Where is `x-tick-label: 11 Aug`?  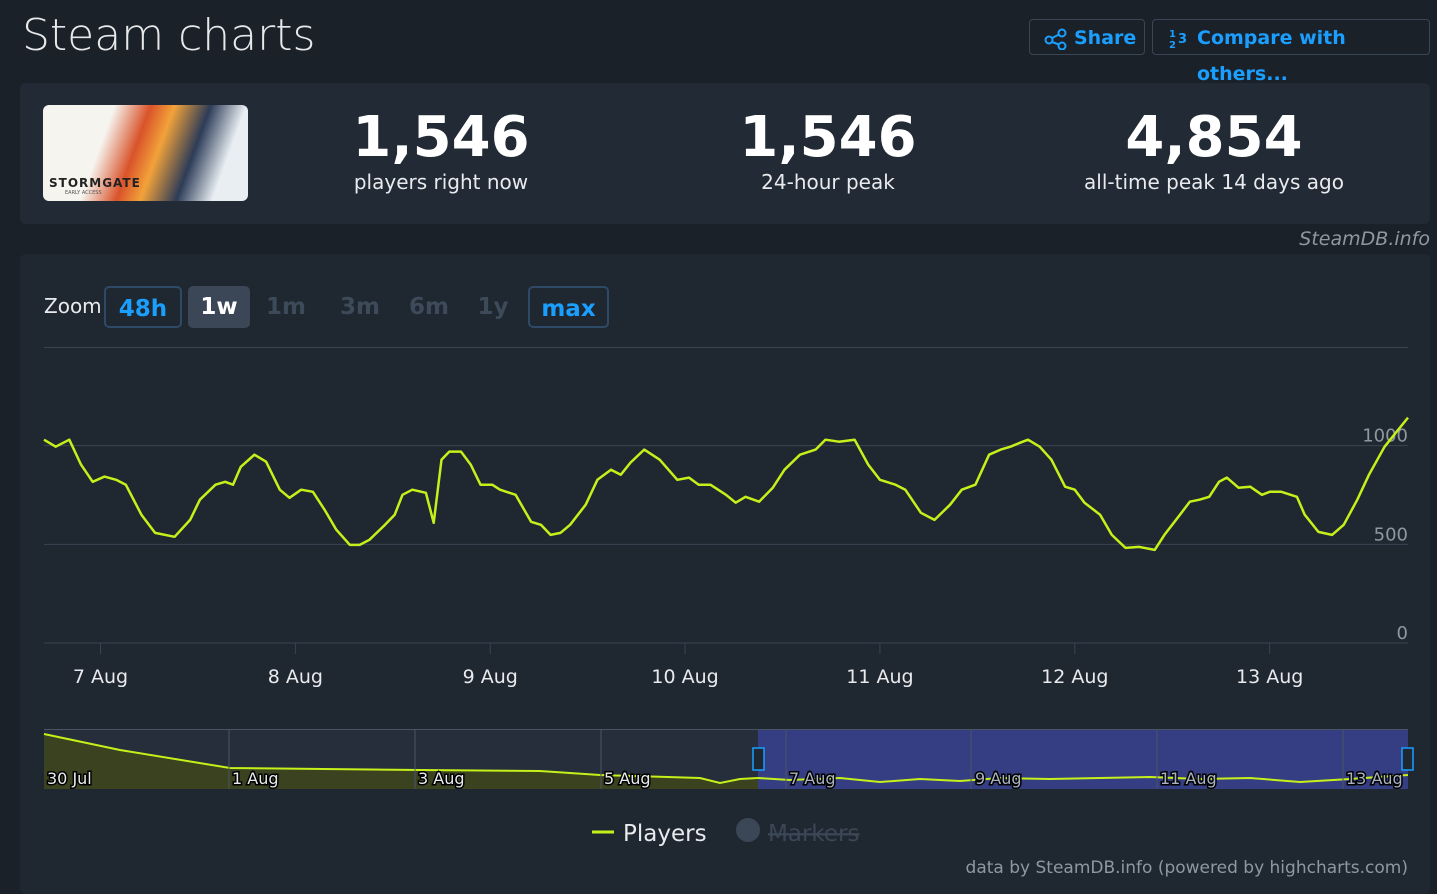
x-tick-label: 11 Aug is located at coordinates (879, 677).